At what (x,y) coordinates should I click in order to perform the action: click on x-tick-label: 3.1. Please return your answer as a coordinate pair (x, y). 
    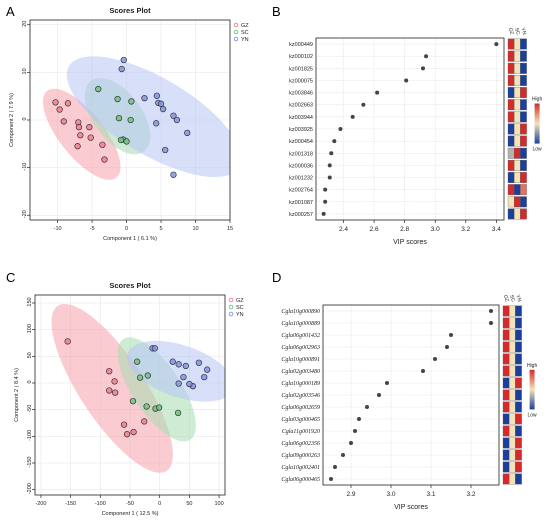
    Looking at the image, I should click on (430, 494).